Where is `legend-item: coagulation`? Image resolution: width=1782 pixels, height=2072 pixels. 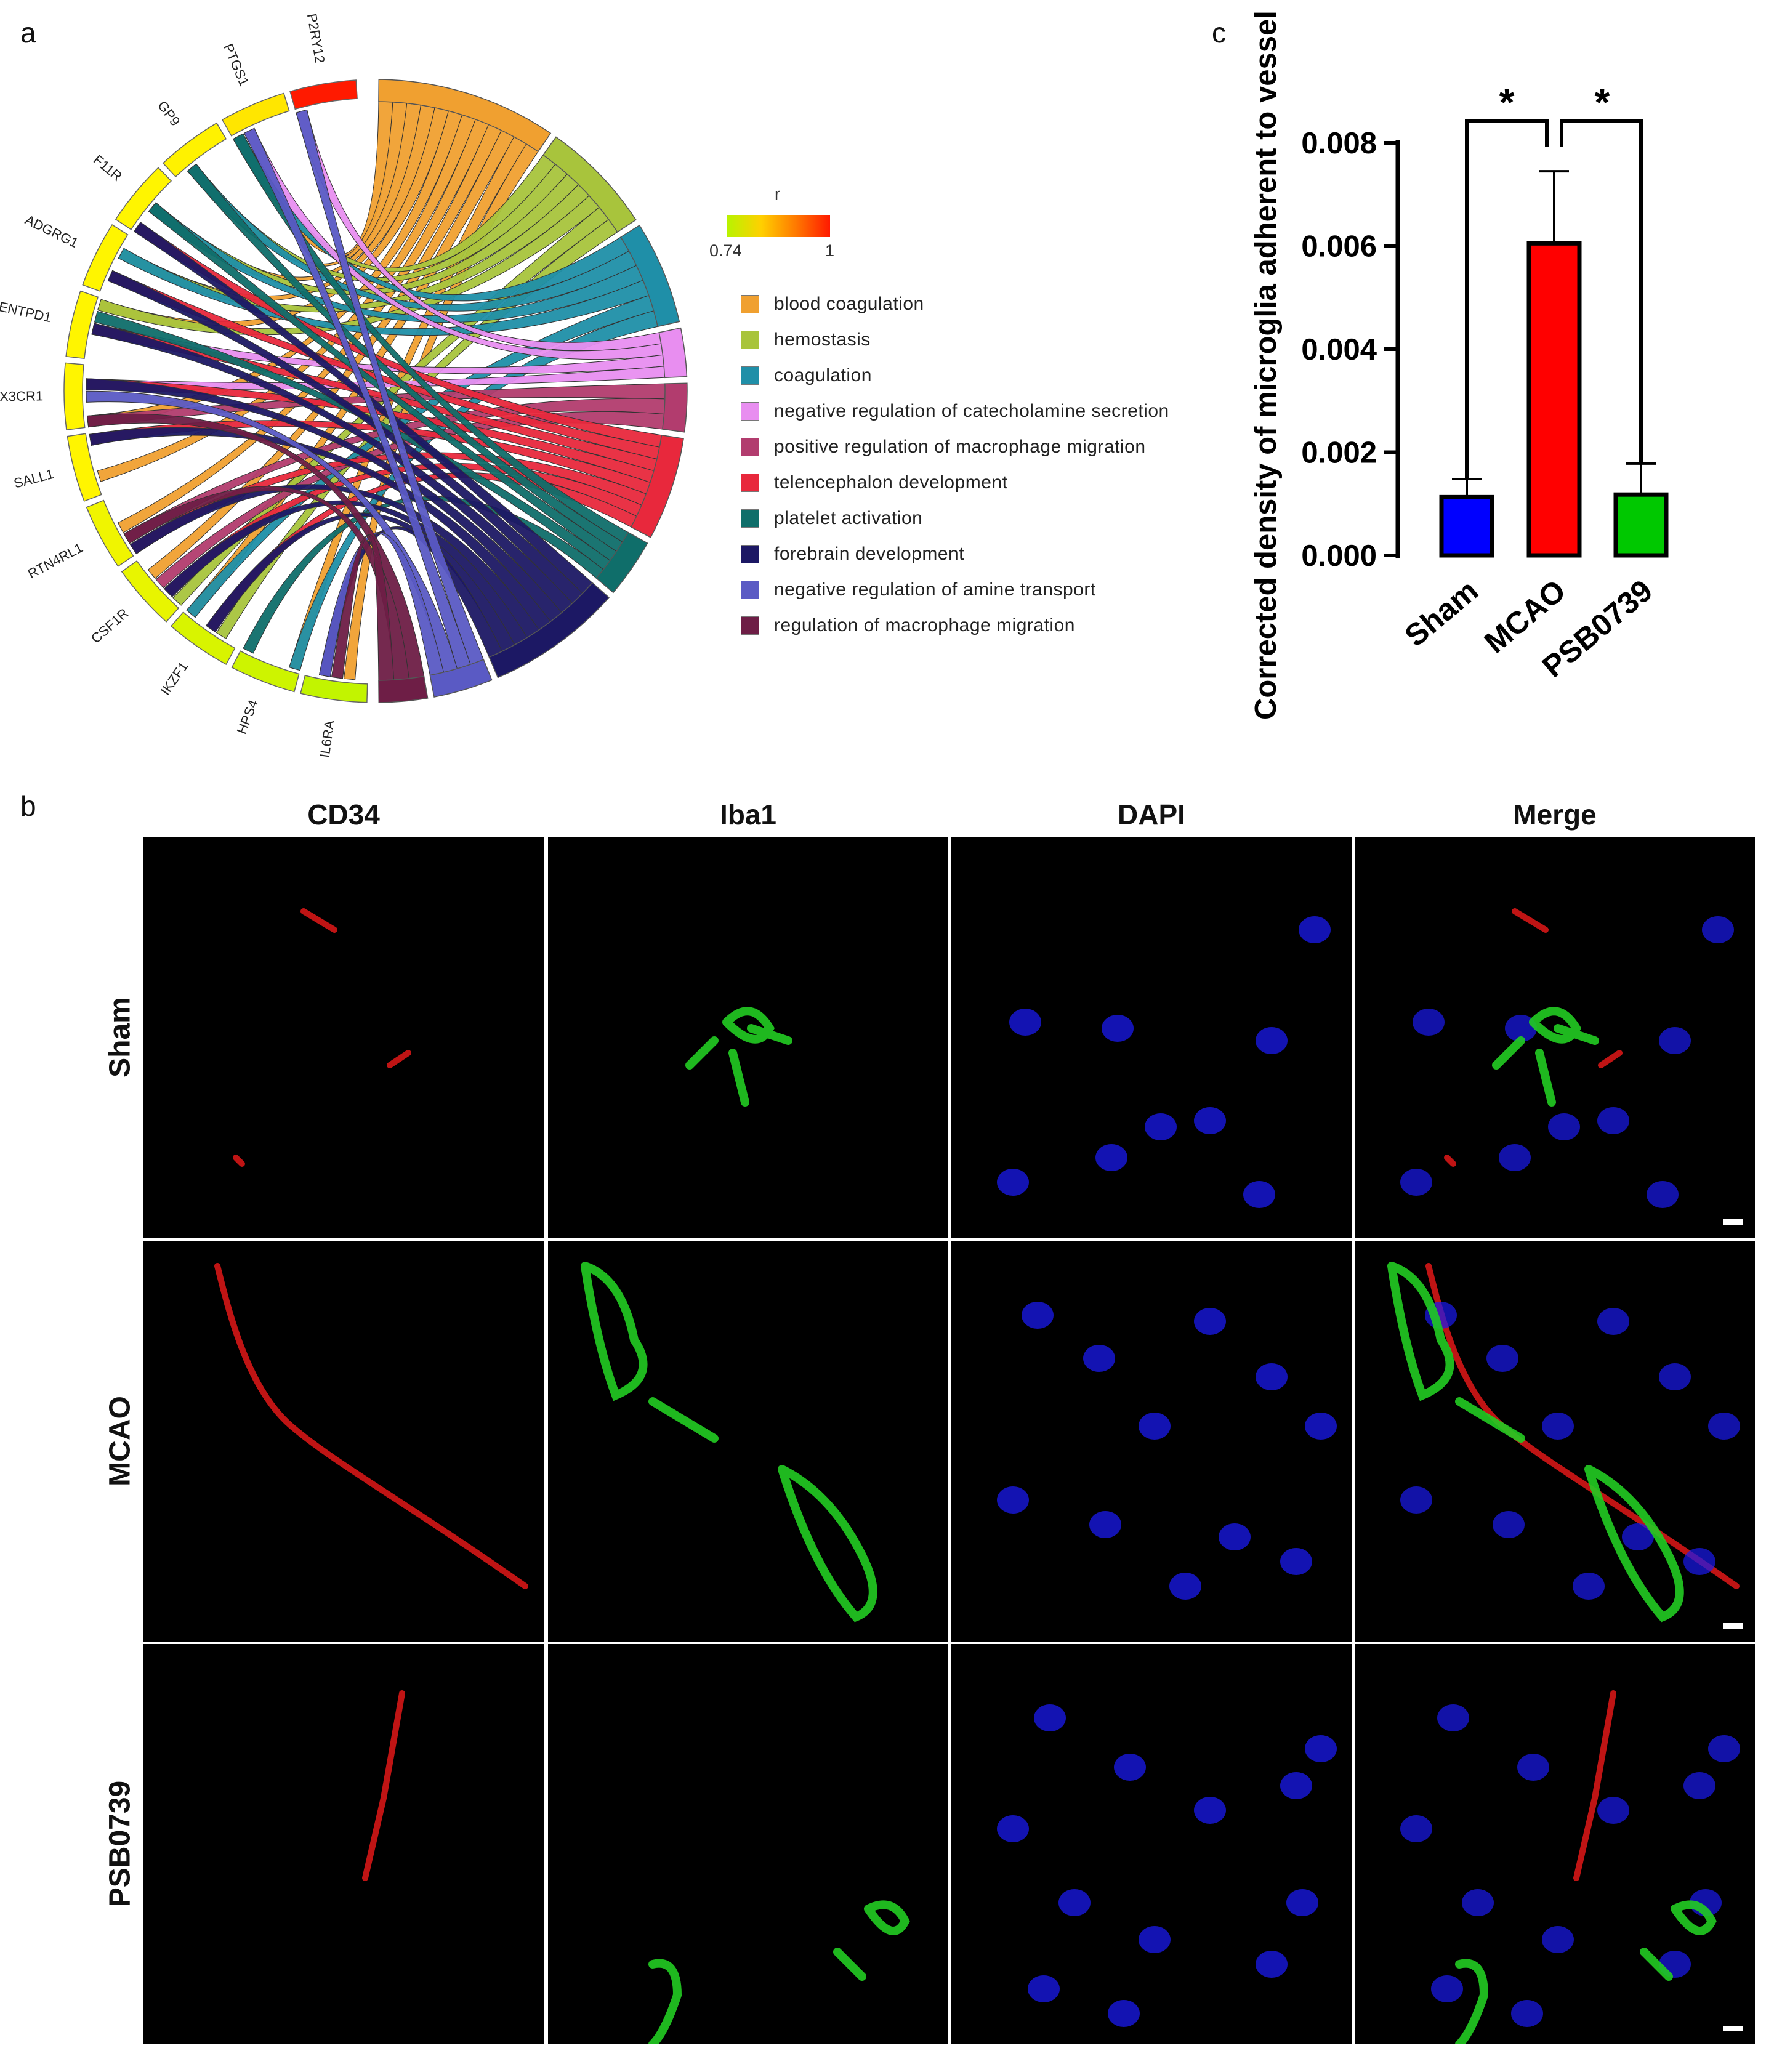
legend-item: coagulation is located at coordinates (955, 376).